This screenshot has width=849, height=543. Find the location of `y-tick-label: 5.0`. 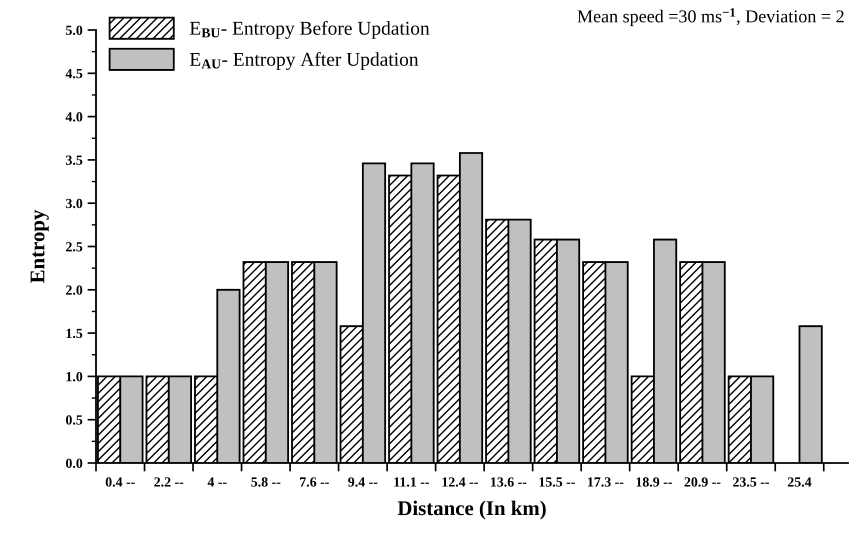

y-tick-label: 5.0 is located at coordinates (74, 31).